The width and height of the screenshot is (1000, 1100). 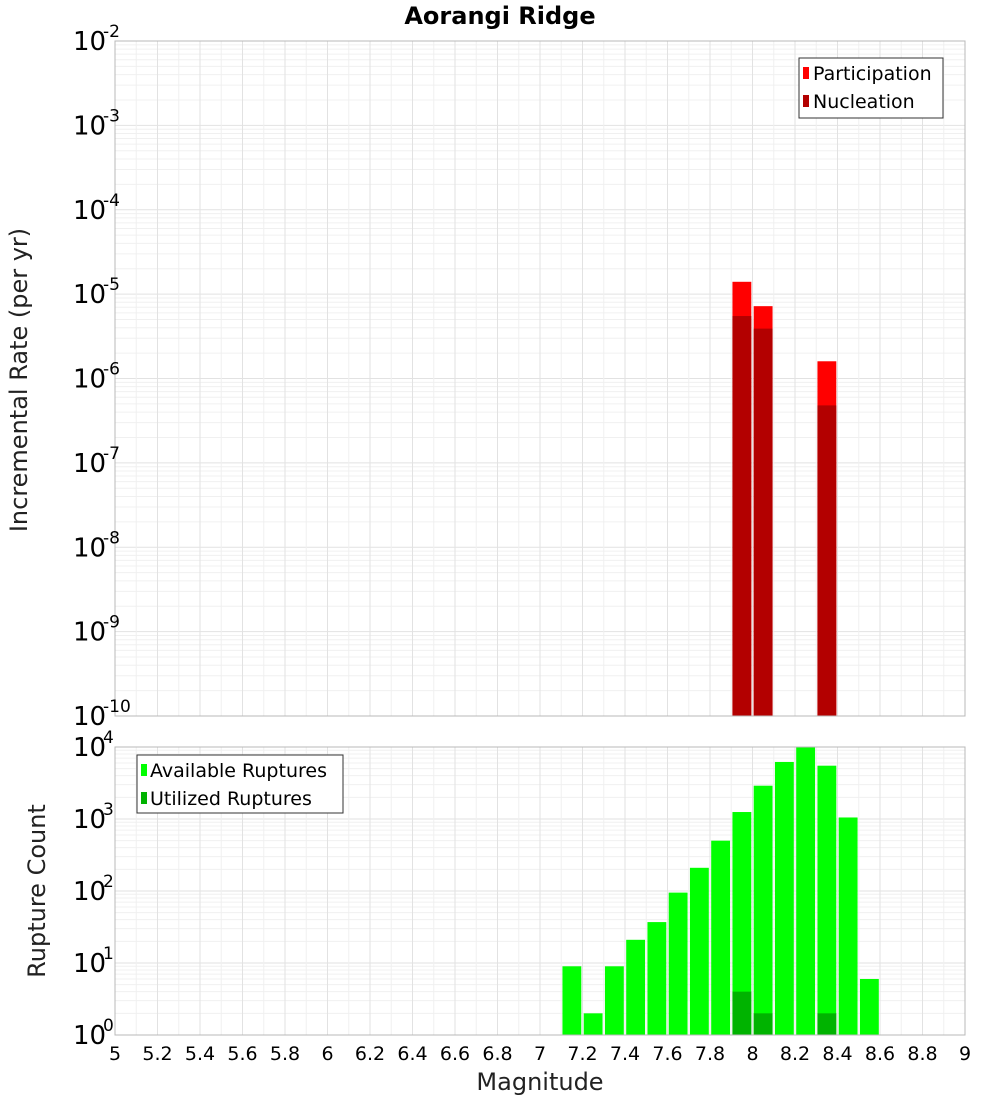 I want to click on legend-label-participation: Participation, so click(x=872, y=74).